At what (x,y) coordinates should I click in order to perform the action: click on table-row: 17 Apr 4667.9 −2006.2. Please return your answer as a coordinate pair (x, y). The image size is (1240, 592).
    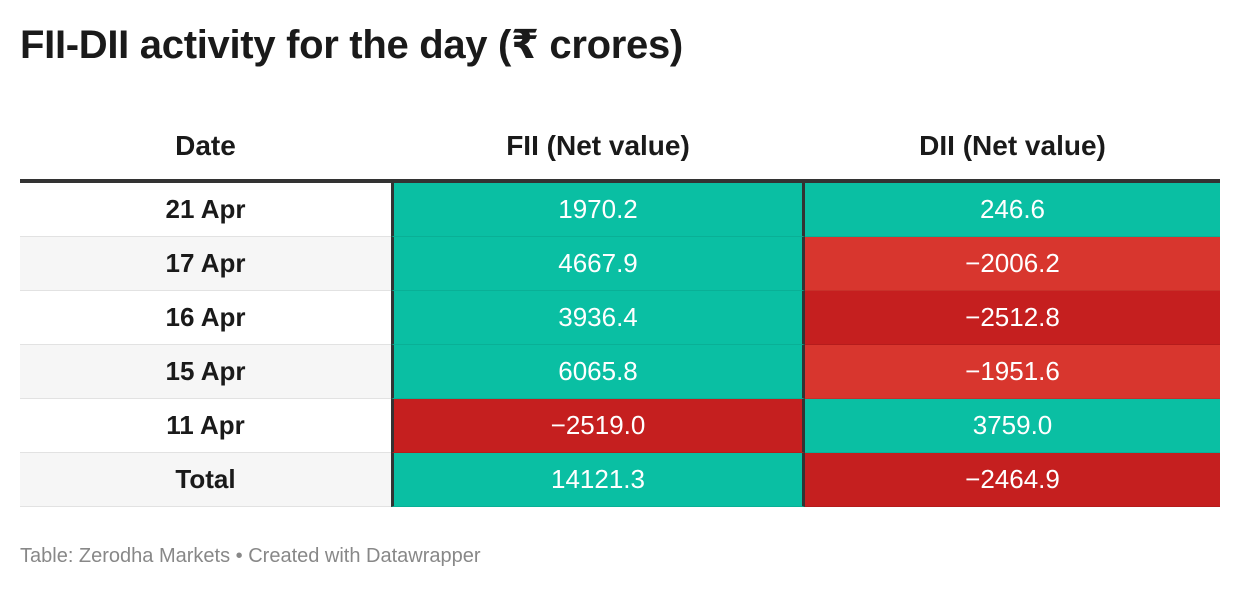
    Looking at the image, I should click on (620, 264).